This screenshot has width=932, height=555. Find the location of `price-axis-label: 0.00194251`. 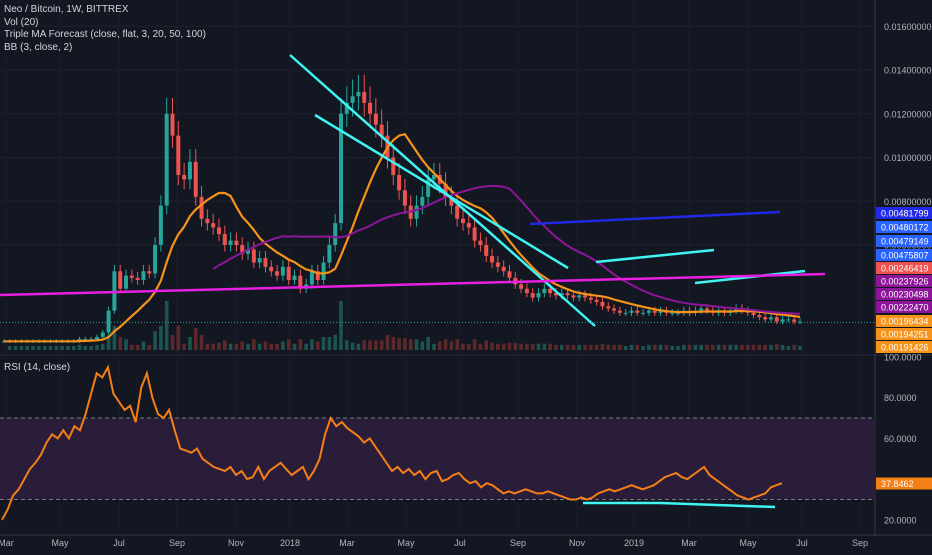

price-axis-label: 0.00194251 is located at coordinates (905, 335).